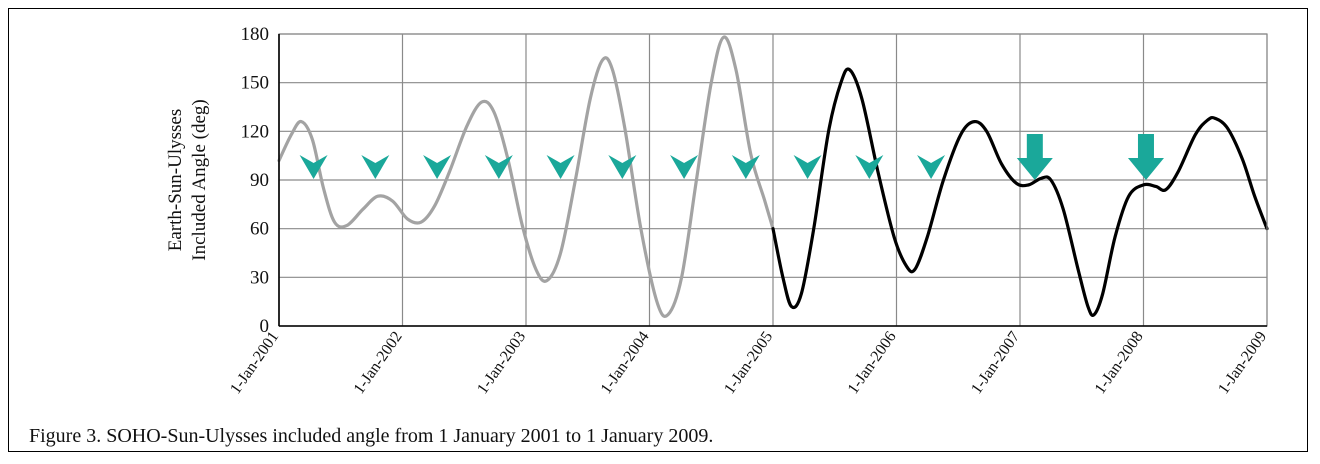 The width and height of the screenshot is (1320, 464). I want to click on y-tick-label-30: 30, so click(259, 277).